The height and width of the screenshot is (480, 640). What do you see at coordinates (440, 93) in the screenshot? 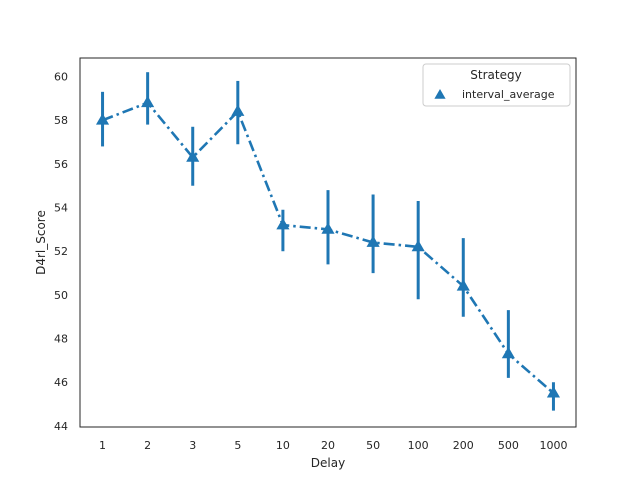
I see `legend-marker-triangle` at bounding box center [440, 93].